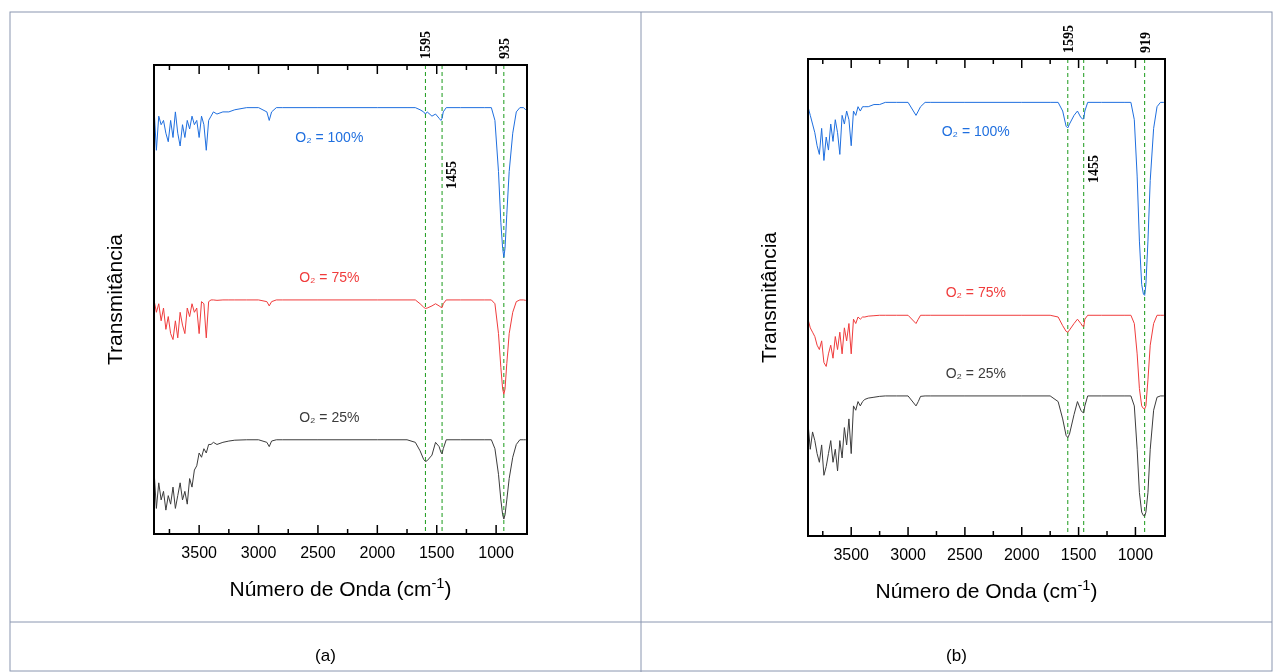 The width and height of the screenshot is (1282, 672). What do you see at coordinates (1145, 42) in the screenshot?
I see `ref-line-label: 919` at bounding box center [1145, 42].